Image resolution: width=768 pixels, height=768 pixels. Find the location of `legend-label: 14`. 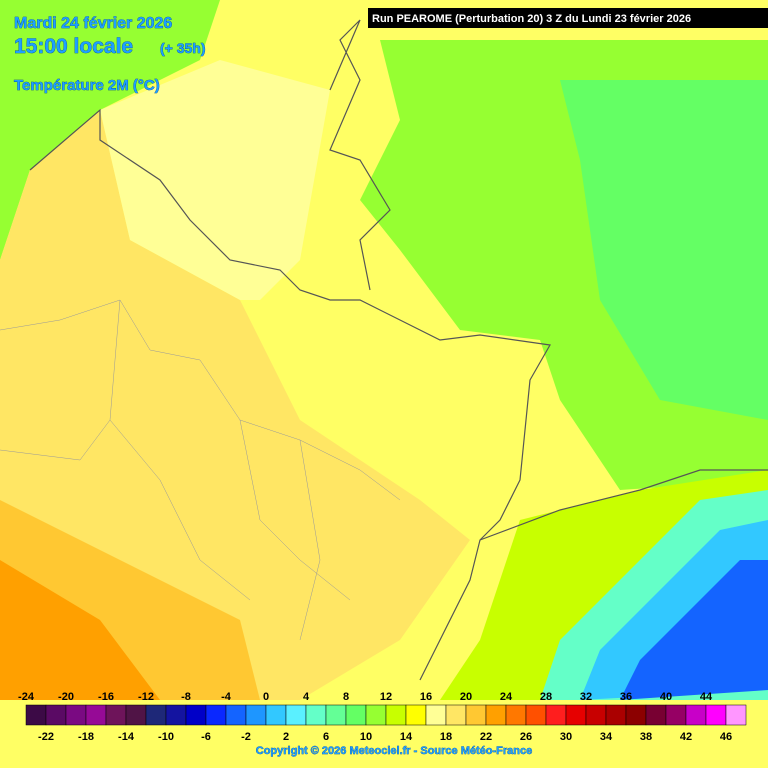

legend-label: 14 is located at coordinates (406, 737).